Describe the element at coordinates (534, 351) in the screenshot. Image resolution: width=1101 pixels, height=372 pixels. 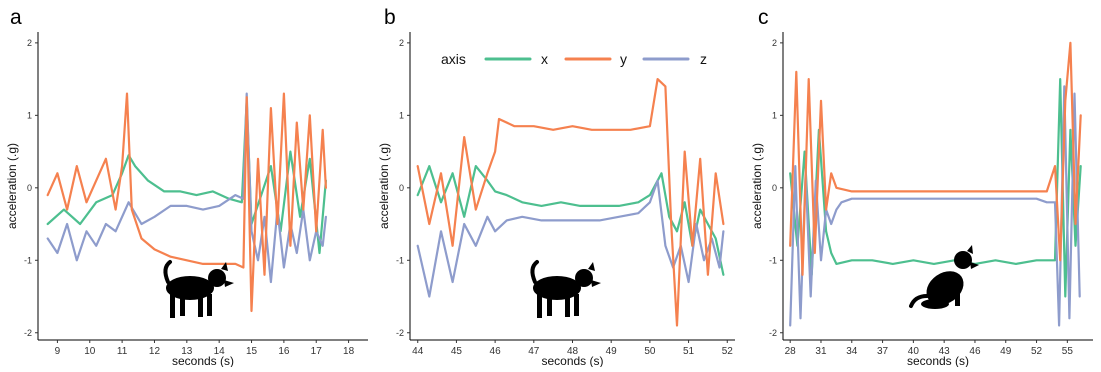
I see `x-tick-label: 47` at that location.